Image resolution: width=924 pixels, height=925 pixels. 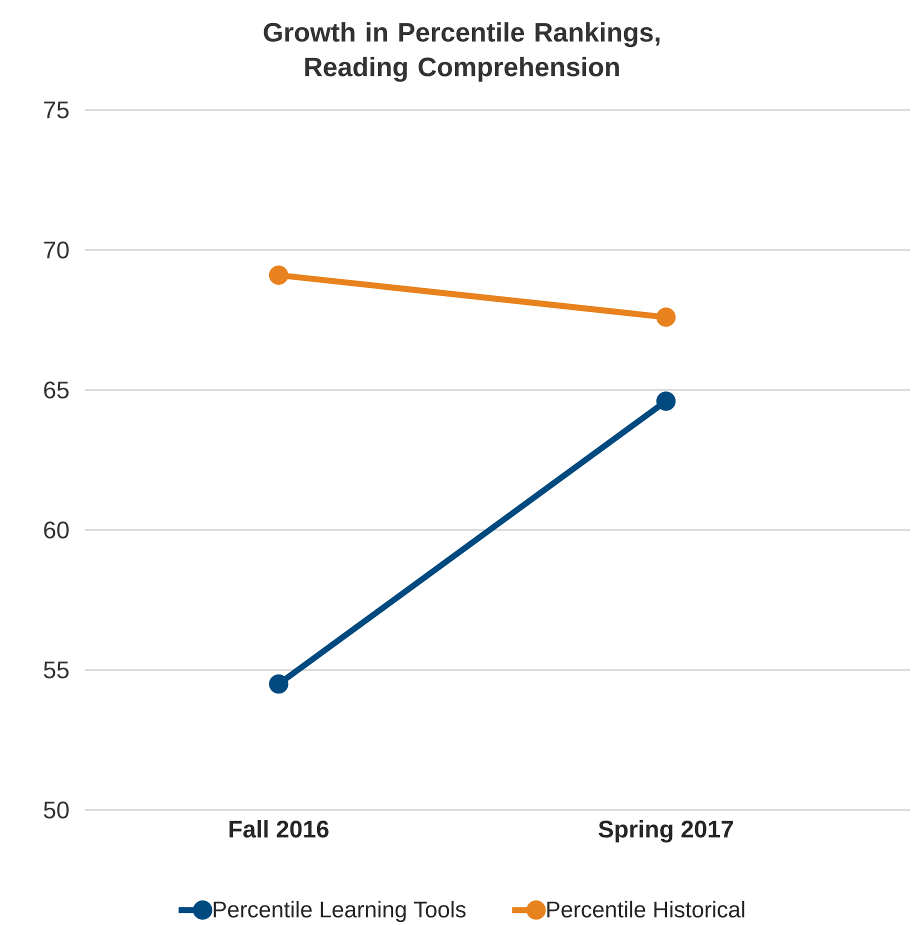 What do you see at coordinates (56, 389) in the screenshot?
I see `y-tick-label: 65` at bounding box center [56, 389].